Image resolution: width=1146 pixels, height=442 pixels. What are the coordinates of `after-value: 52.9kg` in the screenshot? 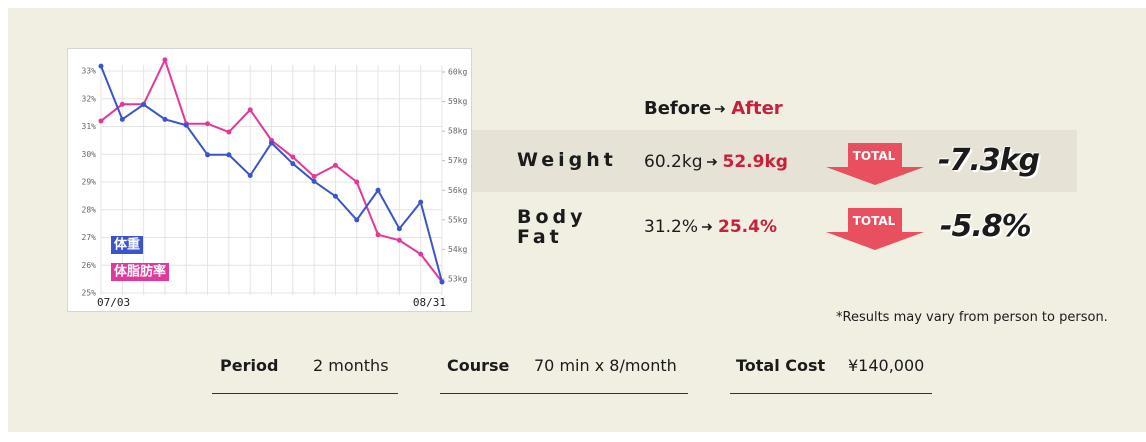 It's located at (755, 162).